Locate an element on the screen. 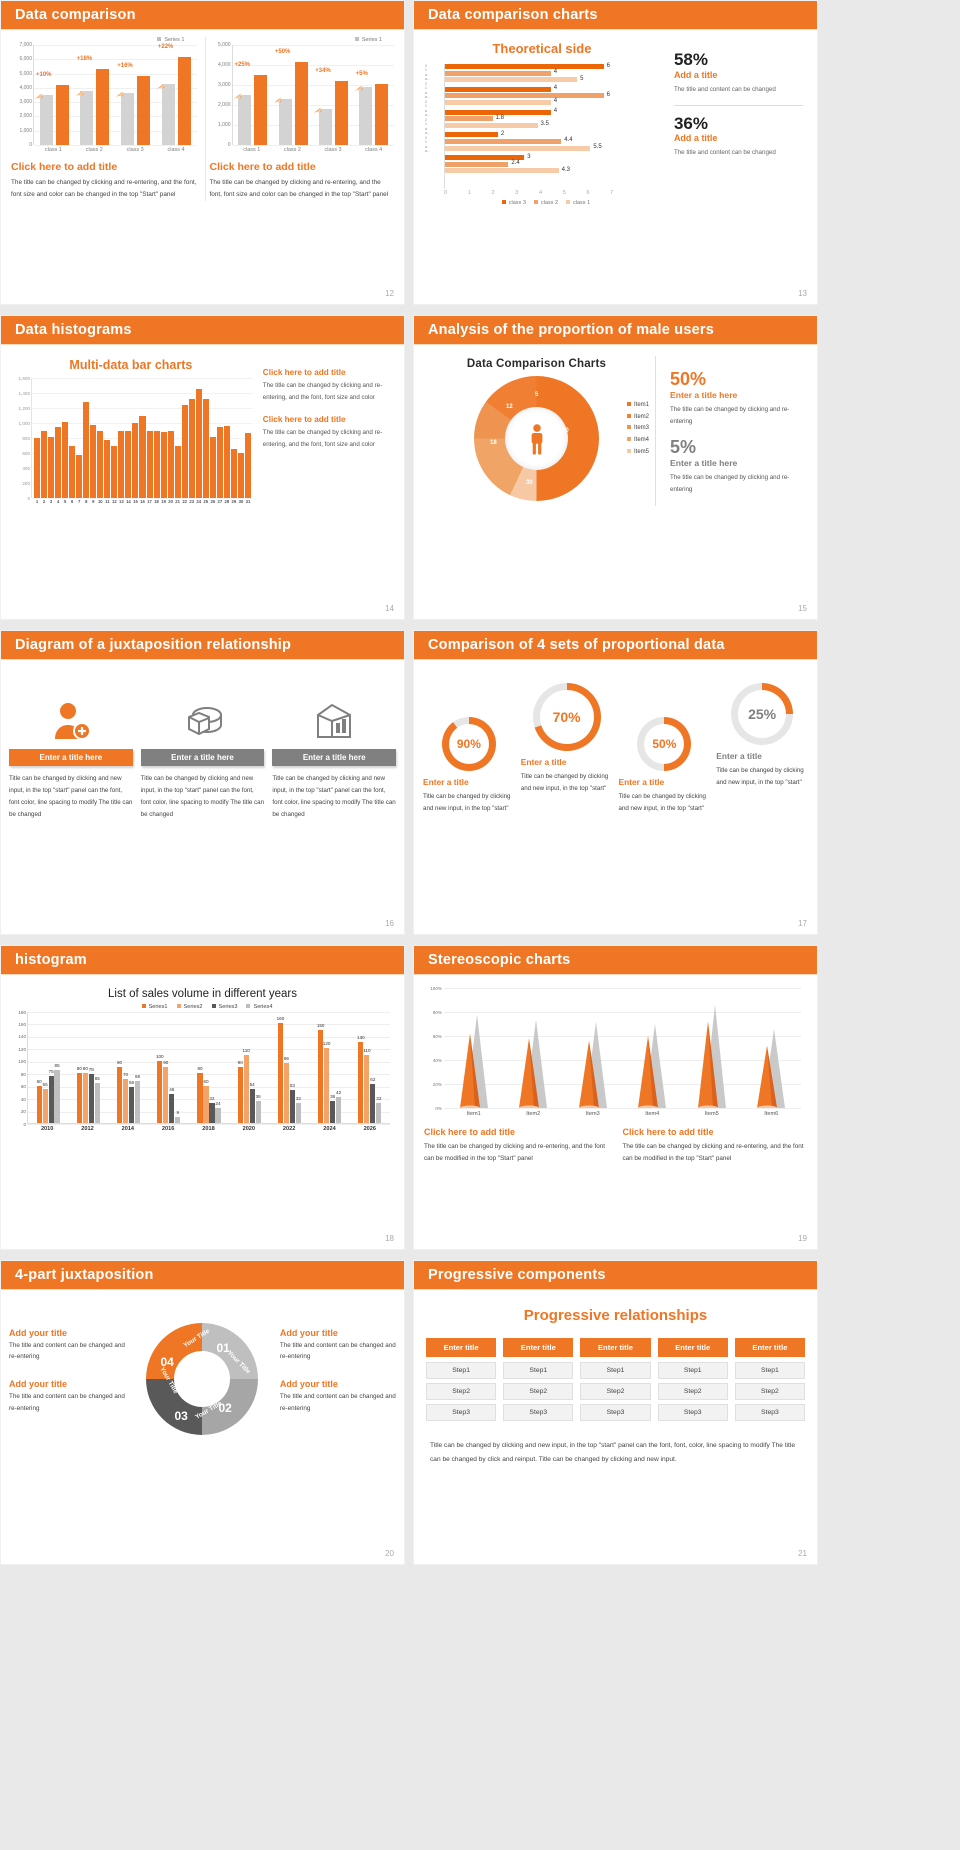  bar-series3: 53 is located at coordinates (292, 1103).